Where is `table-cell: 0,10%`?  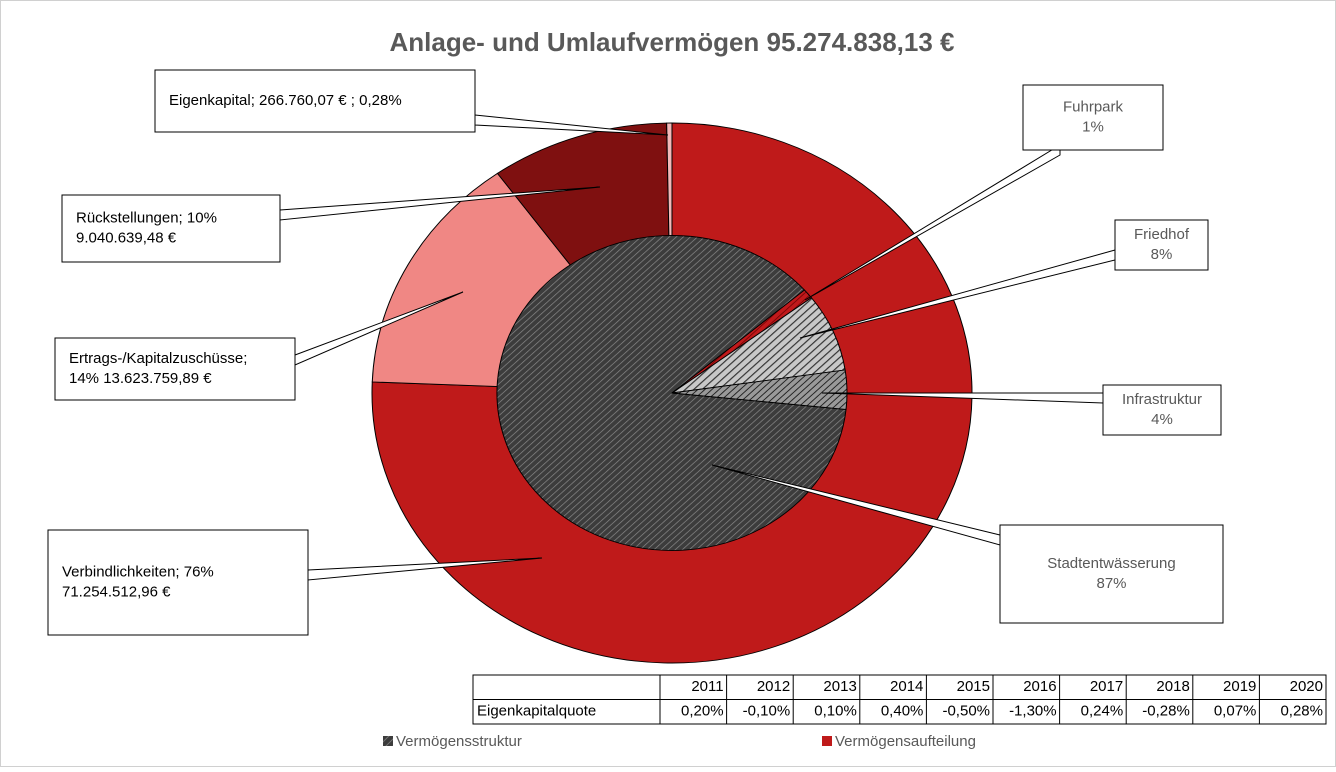 table-cell: 0,10% is located at coordinates (835, 711).